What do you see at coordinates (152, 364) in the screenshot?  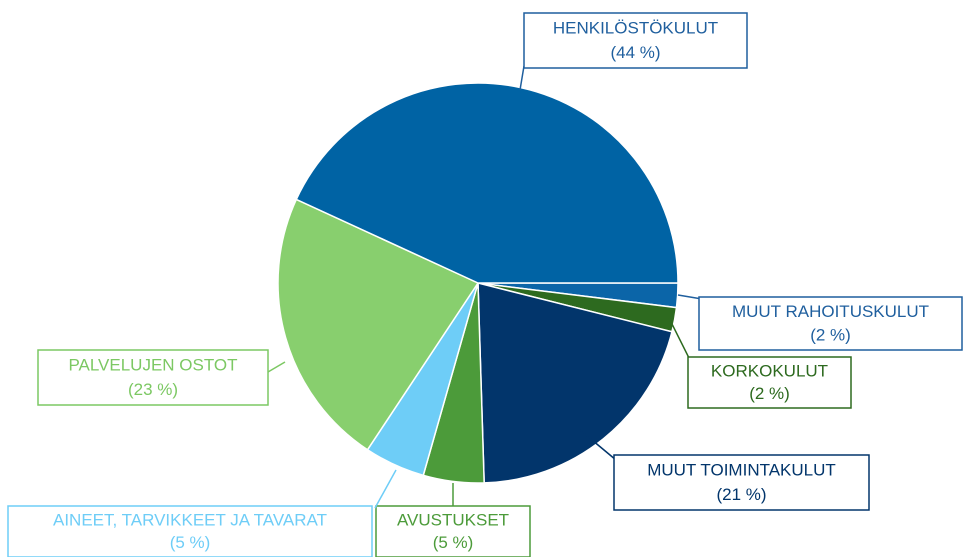 I see `slice-label: PALVELUJEN OSTOT` at bounding box center [152, 364].